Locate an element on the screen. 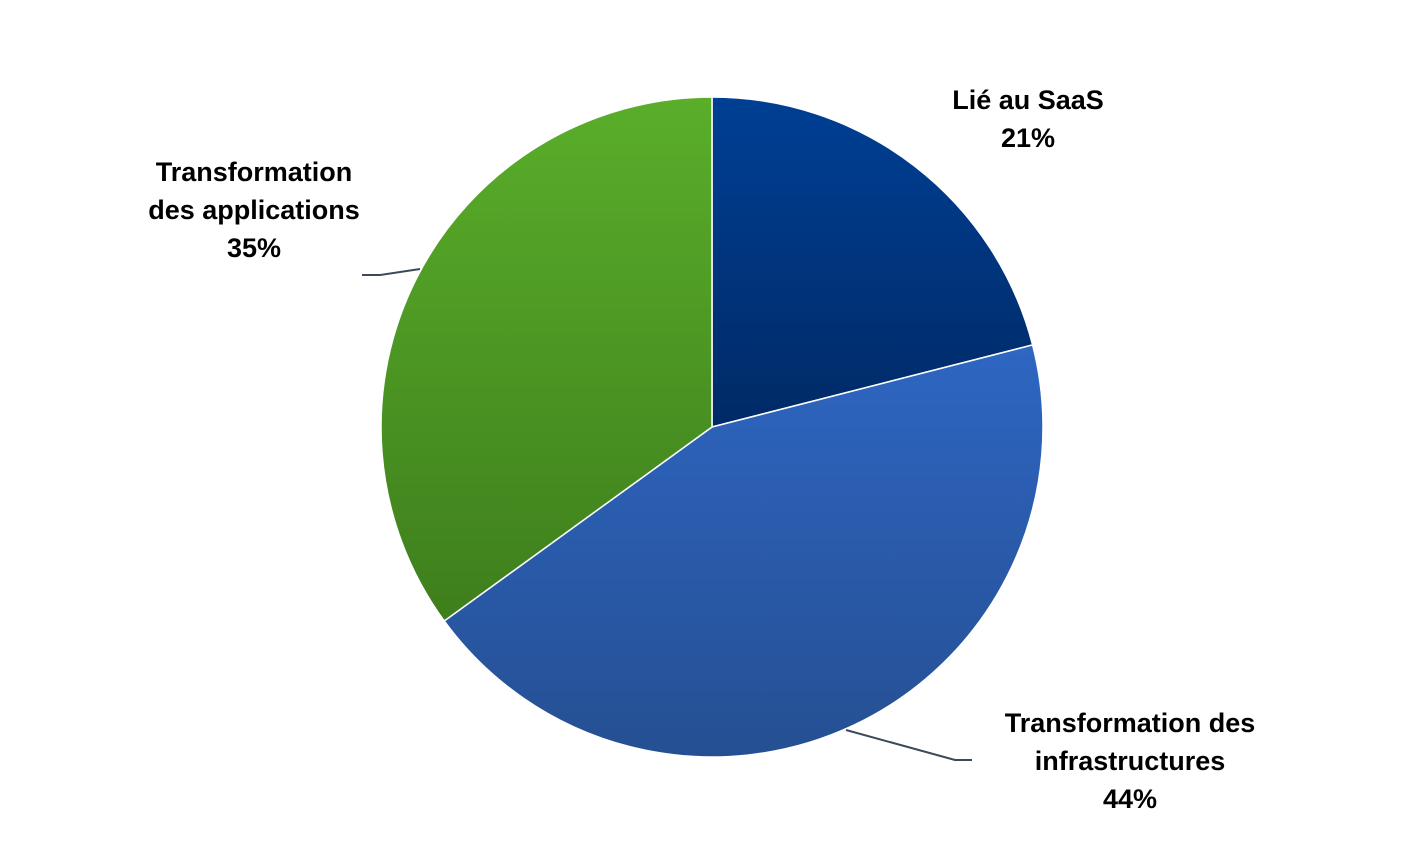 This screenshot has width=1425, height=860. slice-percent-1: 21% is located at coordinates (1028, 138).